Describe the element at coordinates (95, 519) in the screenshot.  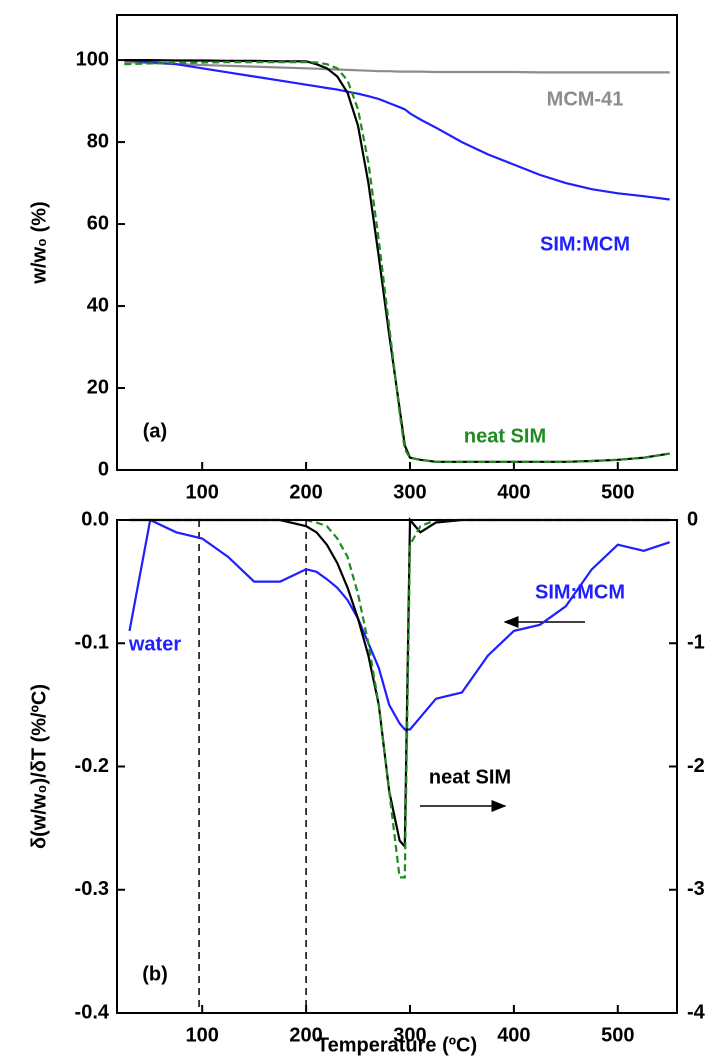
I see `y-tick-label: 0.0` at that location.